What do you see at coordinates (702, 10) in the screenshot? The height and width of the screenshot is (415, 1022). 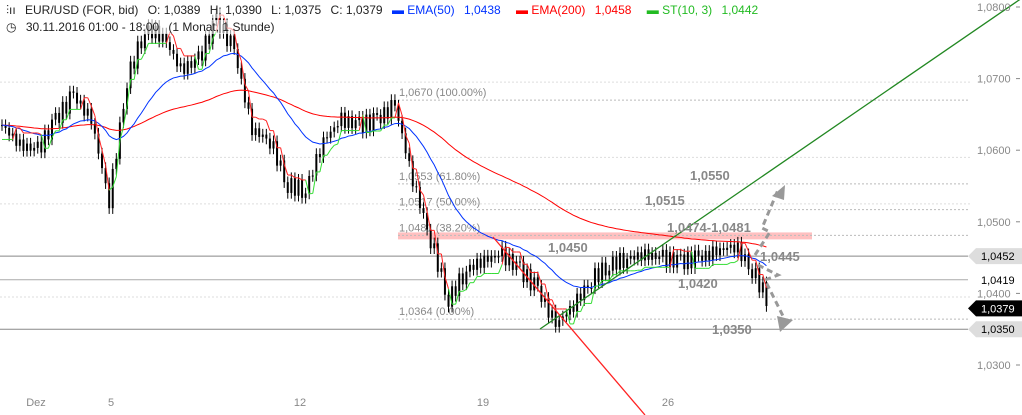 I see `st-legend: ▬ ST(10, 3) 1,0442` at bounding box center [702, 10].